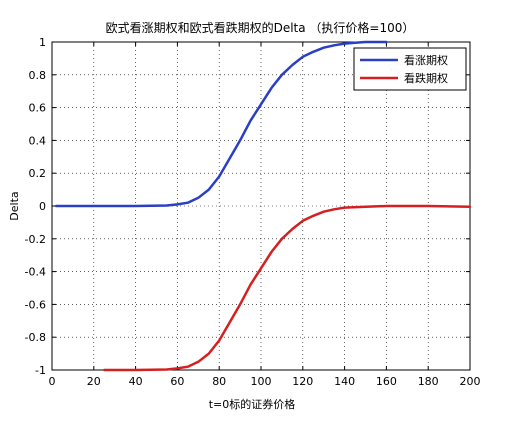  What do you see at coordinates (261, 381) in the screenshot?
I see `x-tick-label: 100` at bounding box center [261, 381].